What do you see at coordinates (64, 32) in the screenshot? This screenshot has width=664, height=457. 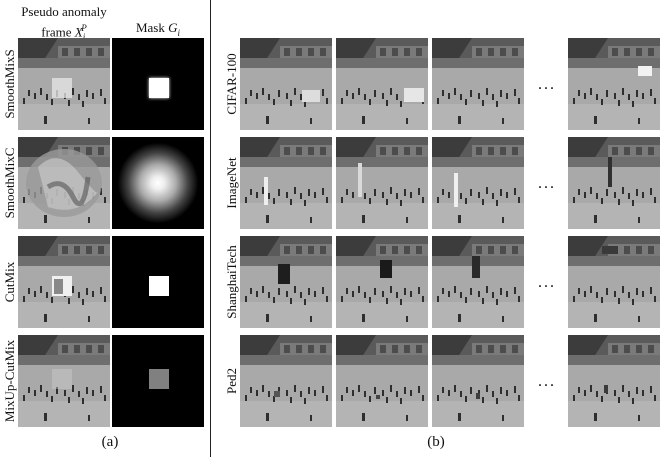 I see `header-anomaly-line2: frame XiP` at bounding box center [64, 32].